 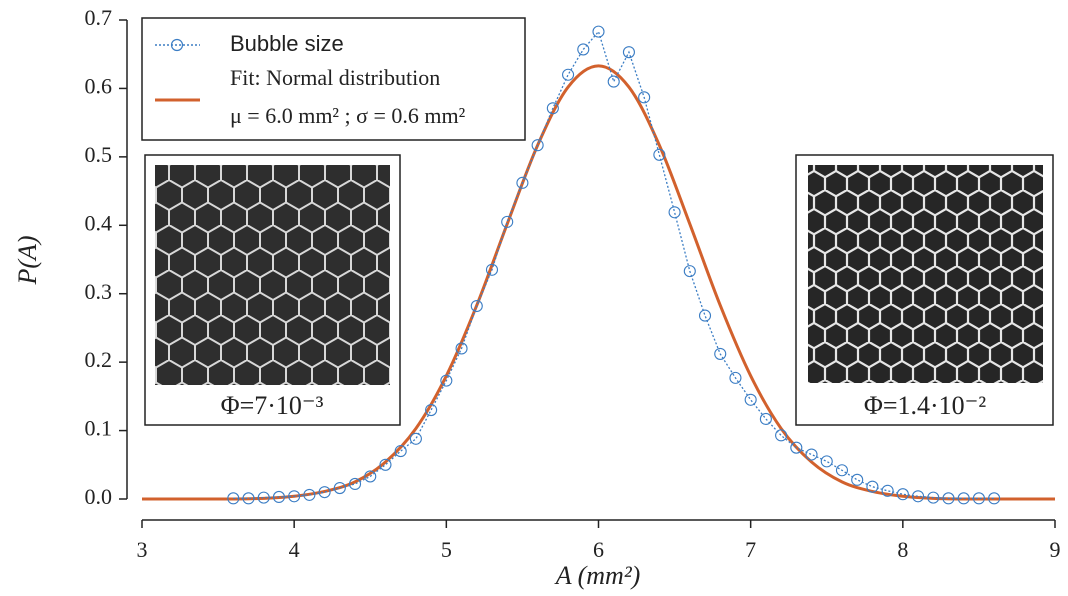 What do you see at coordinates (99, 154) in the screenshot?
I see `y-tick-label: 0.5` at bounding box center [99, 154].